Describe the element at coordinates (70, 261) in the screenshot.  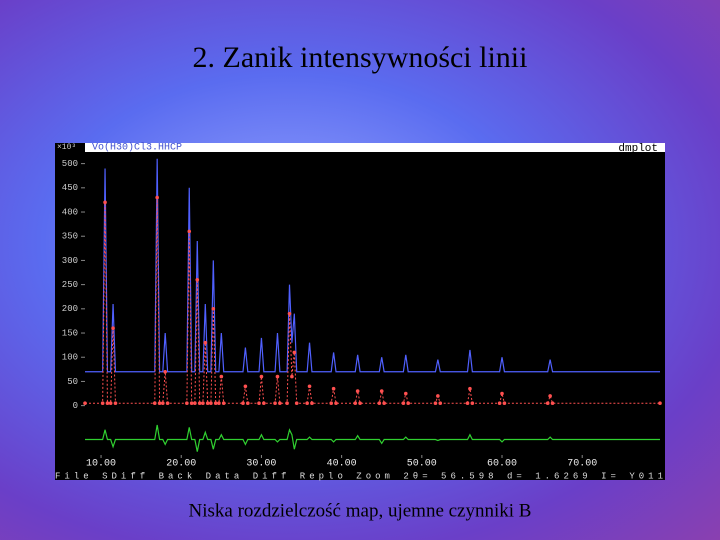
I see `y-tick-label: 300` at that location.